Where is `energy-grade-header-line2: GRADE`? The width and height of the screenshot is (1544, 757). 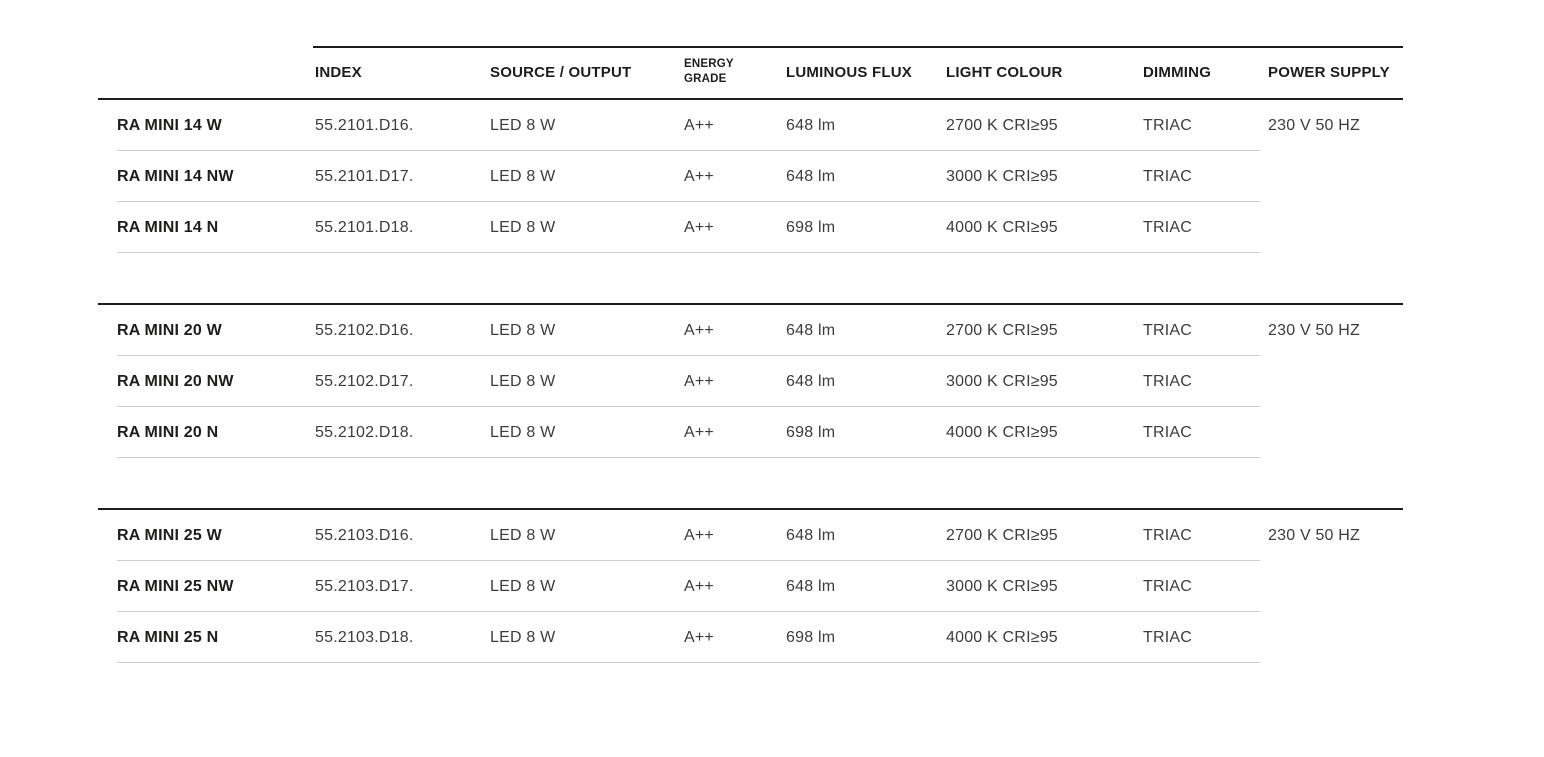 energy-grade-header-line2: GRADE is located at coordinates (705, 79).